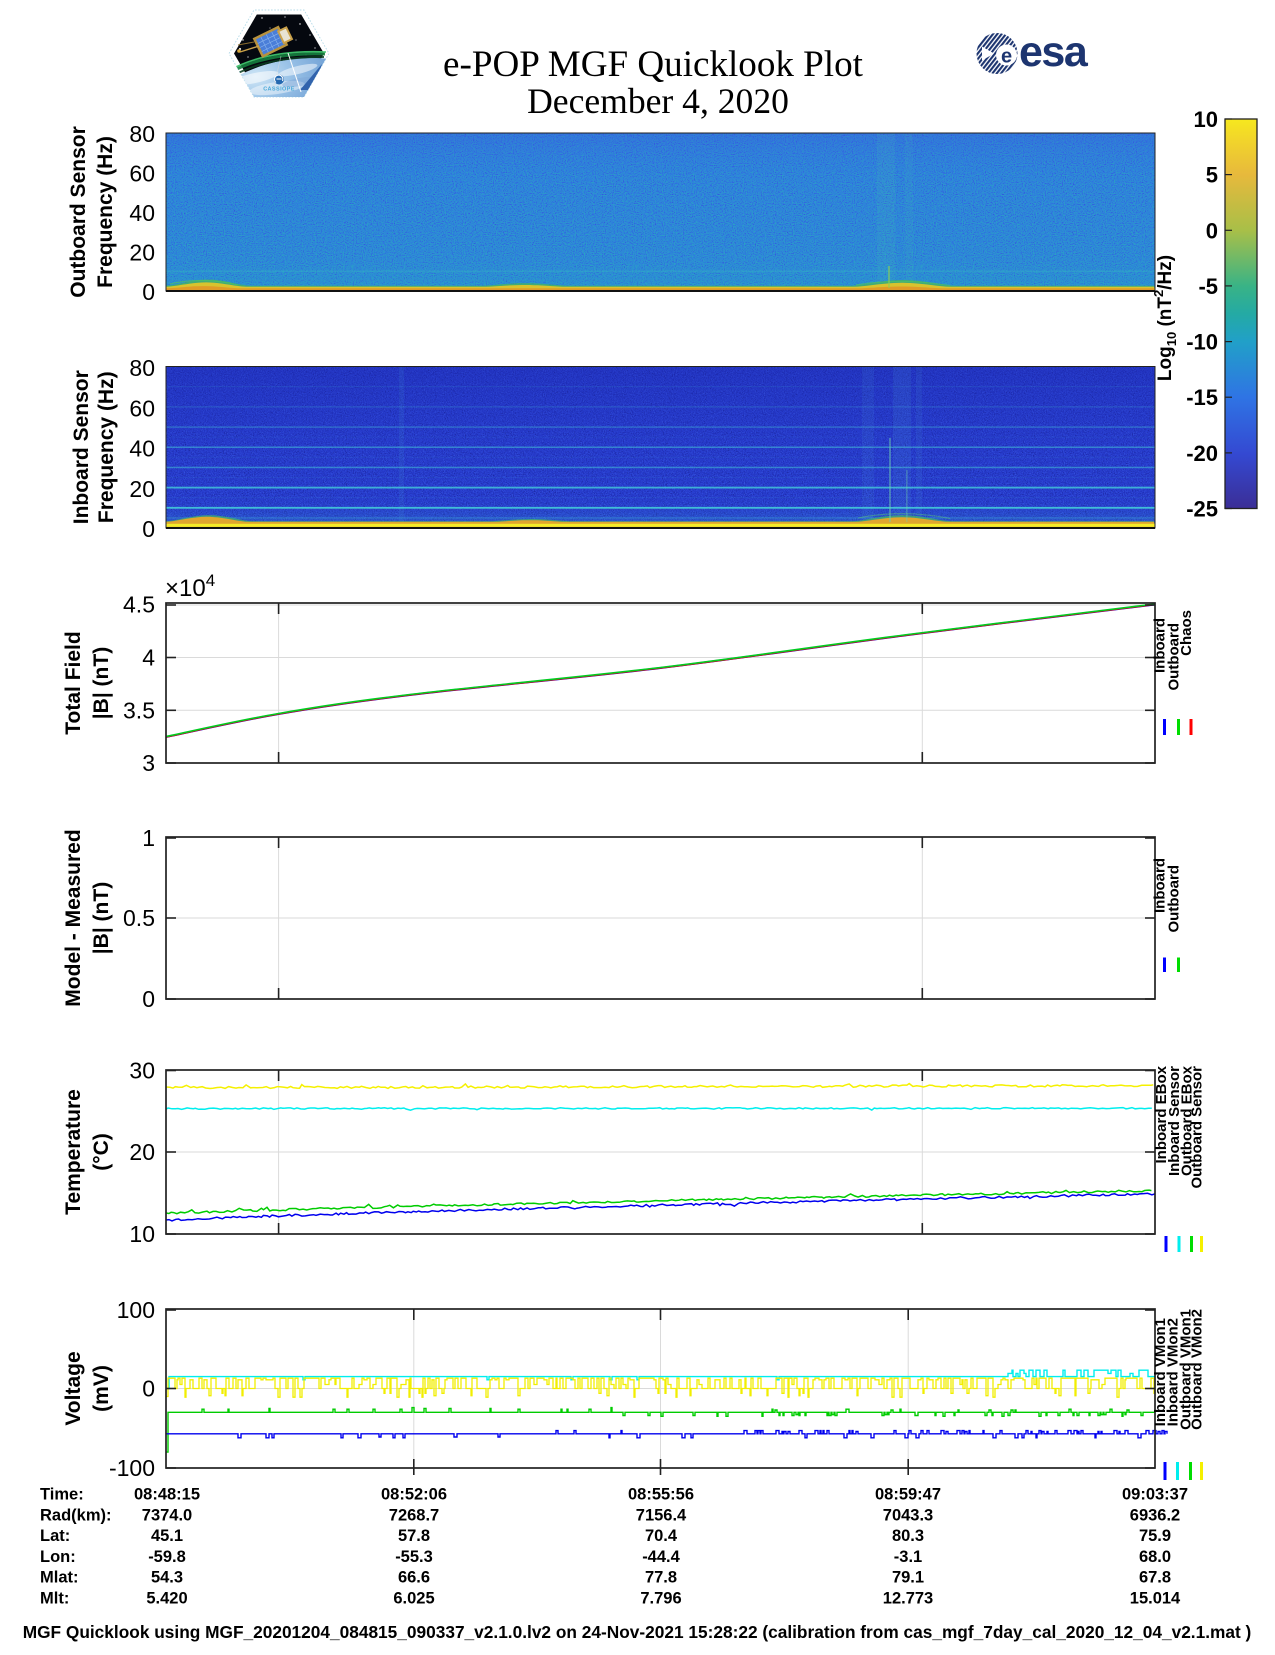 The height and width of the screenshot is (1655, 1275). What do you see at coordinates (1202, 453) in the screenshot?
I see `svg-text: -20` at bounding box center [1202, 453].